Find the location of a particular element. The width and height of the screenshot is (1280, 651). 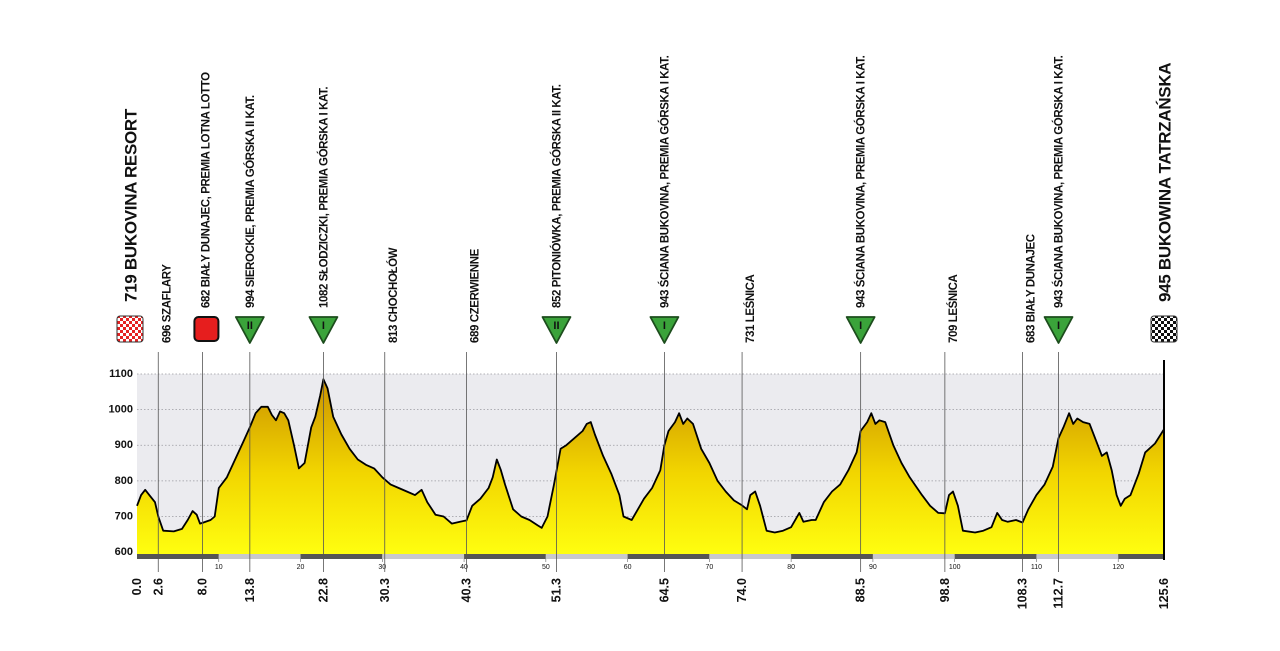

y-tick-label: 900 is located at coordinates (124, 445).